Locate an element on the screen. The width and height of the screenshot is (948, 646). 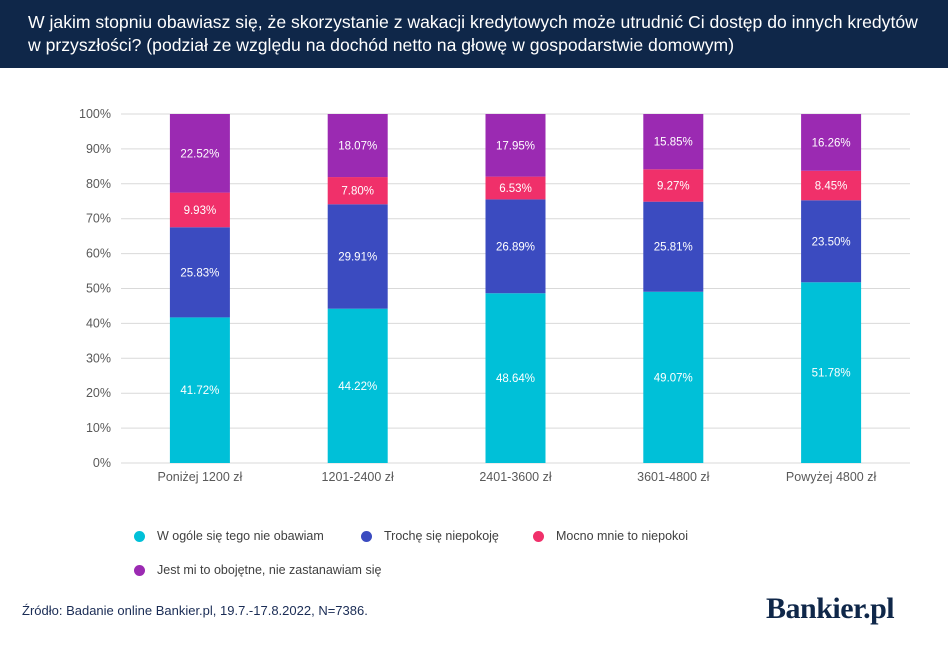
y-tick-label: 60% is located at coordinates (98, 254).